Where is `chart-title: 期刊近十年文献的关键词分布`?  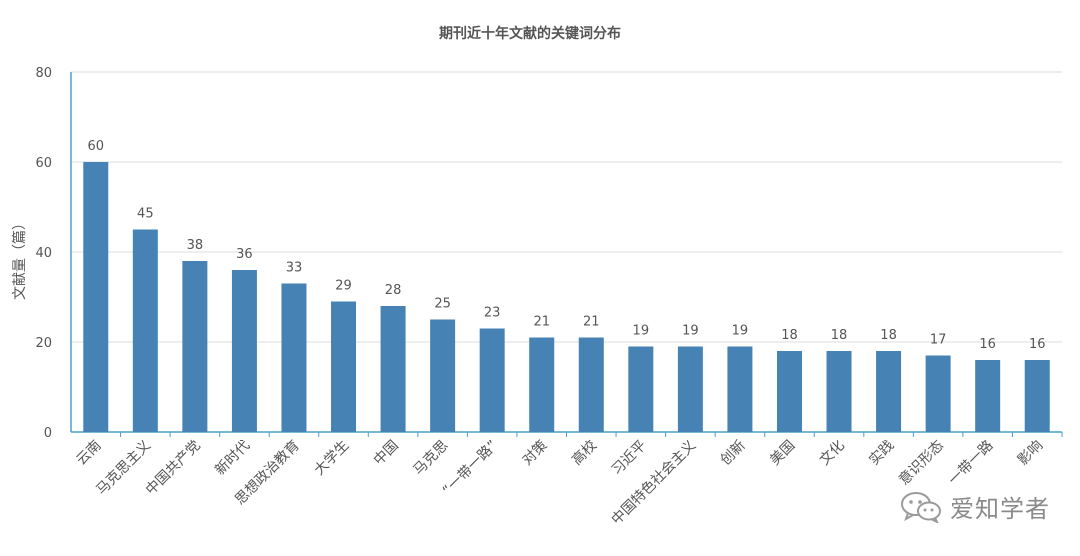
chart-title: 期刊近十年文献的关键词分布 is located at coordinates (530, 33).